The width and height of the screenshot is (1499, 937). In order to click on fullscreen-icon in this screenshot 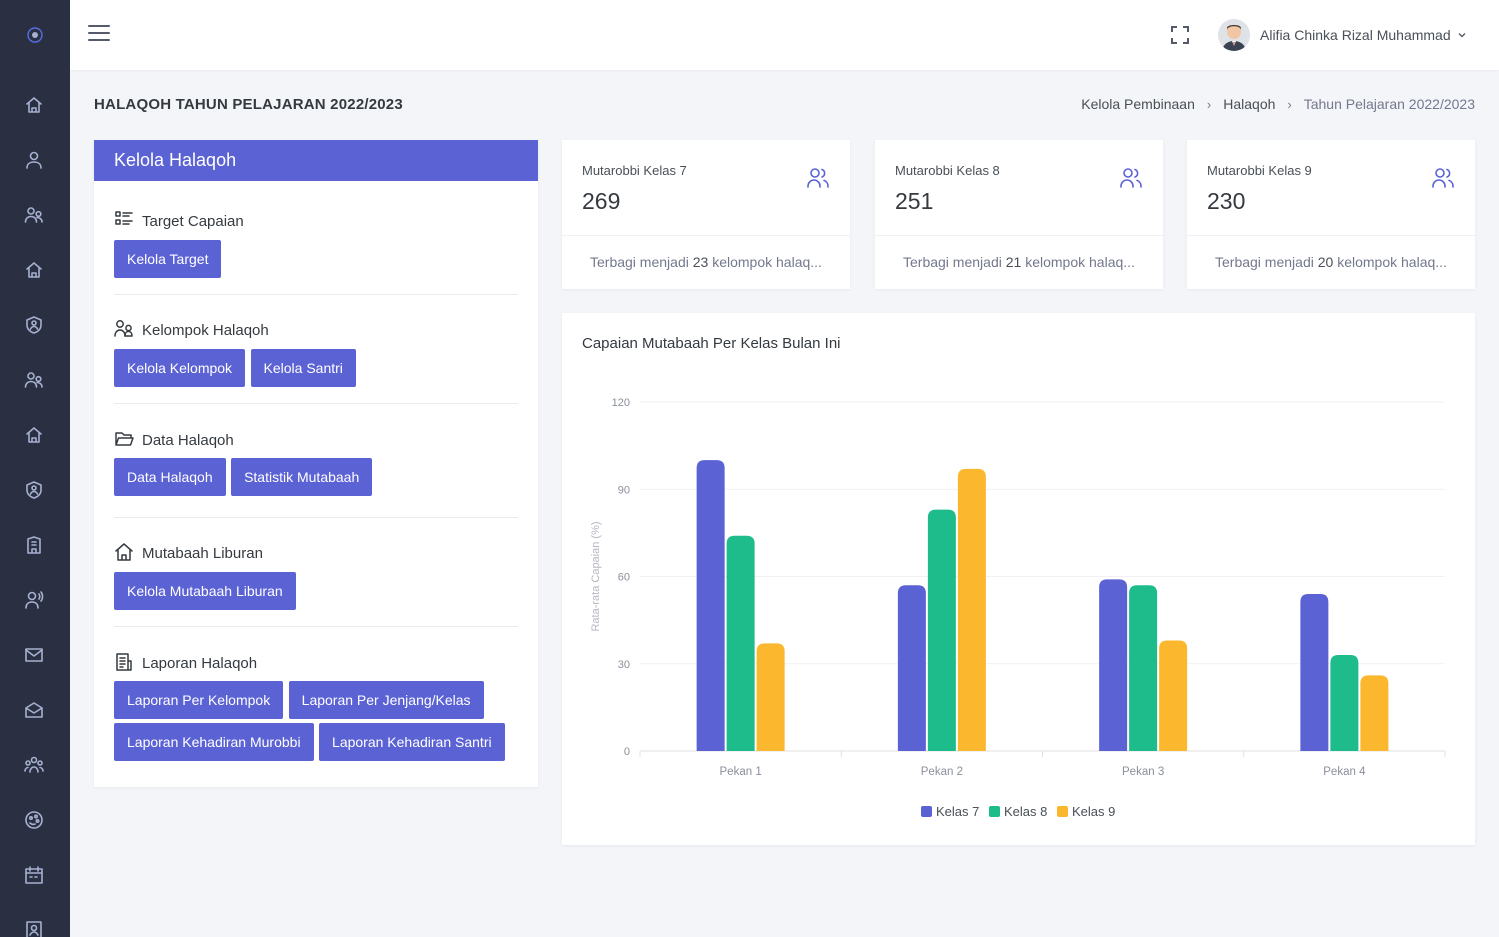, I will do `click(1180, 35)`.